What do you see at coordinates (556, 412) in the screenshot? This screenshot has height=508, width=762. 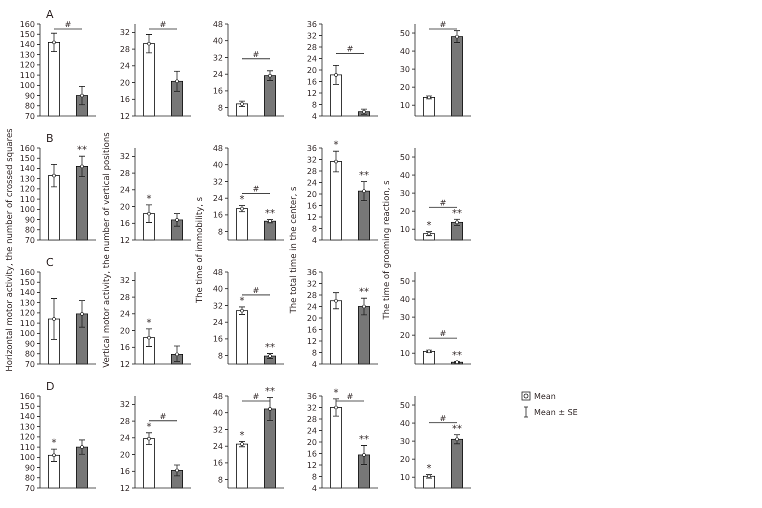 I see `text: Mean ± SE` at bounding box center [556, 412].